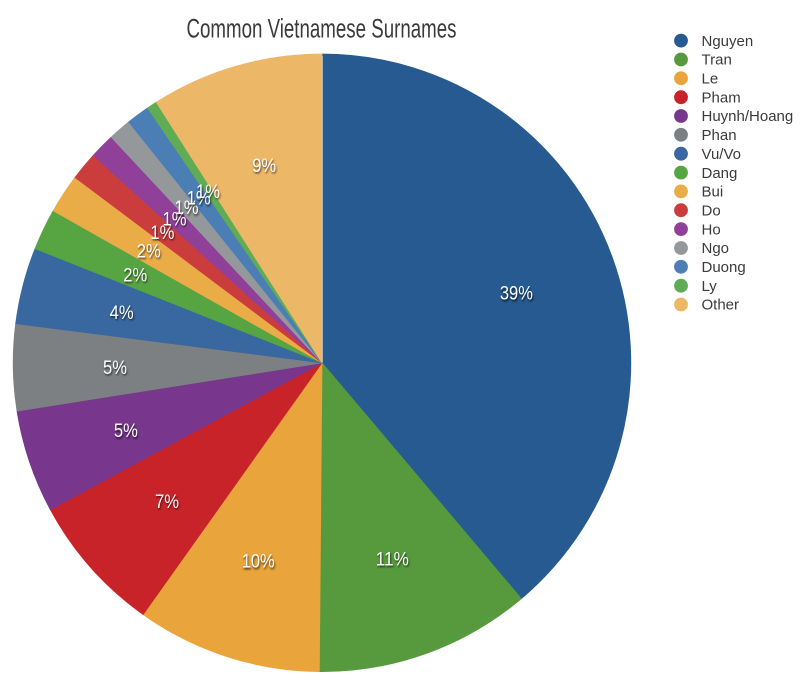 This screenshot has width=800, height=700. Describe the element at coordinates (167, 502) in the screenshot. I see `svg-text: 7%` at that location.